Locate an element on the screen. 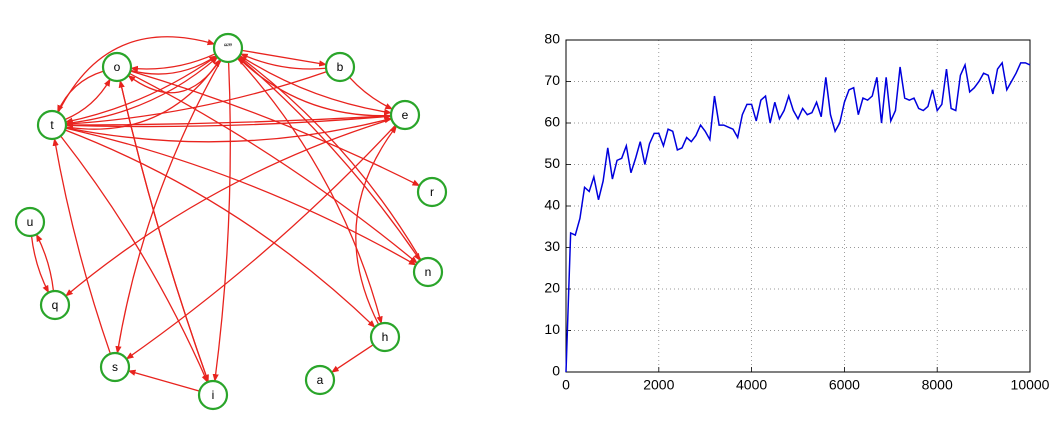 This screenshot has height=422, width=1058. node-label: h is located at coordinates (385, 337).